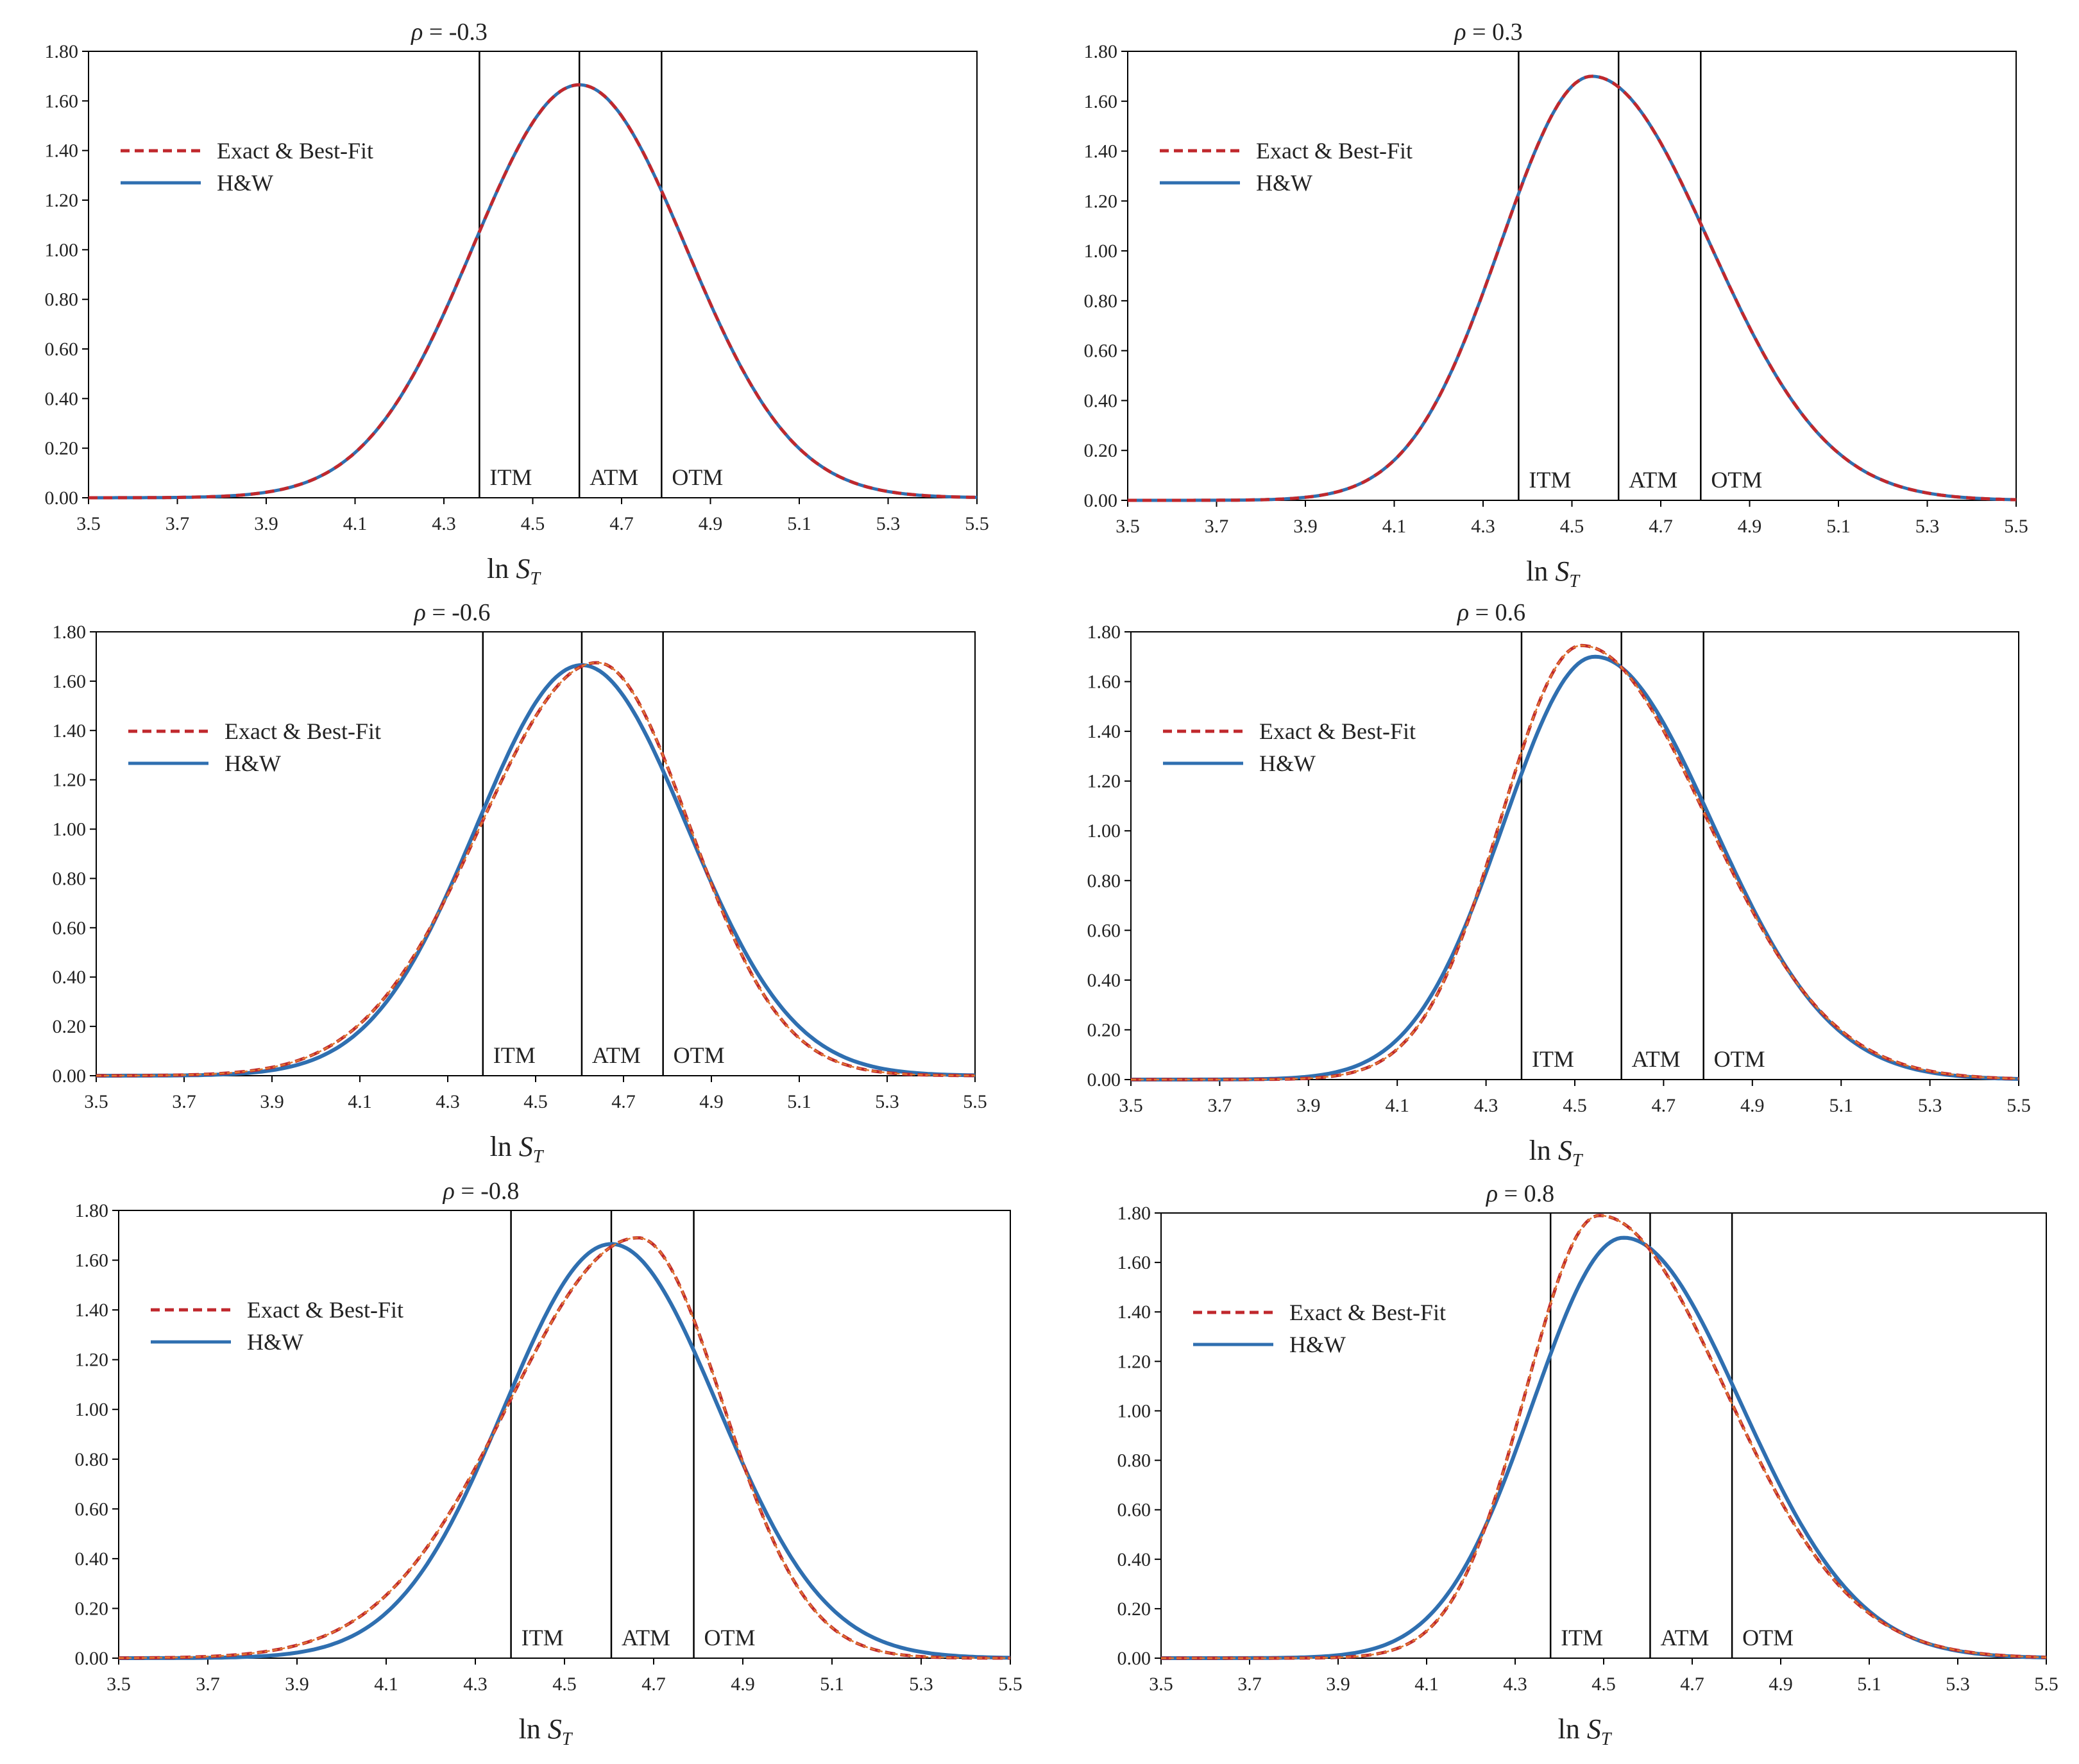  Describe the element at coordinates (1572, 288) in the screenshot. I see `series-line-exact-best-fit` at that location.